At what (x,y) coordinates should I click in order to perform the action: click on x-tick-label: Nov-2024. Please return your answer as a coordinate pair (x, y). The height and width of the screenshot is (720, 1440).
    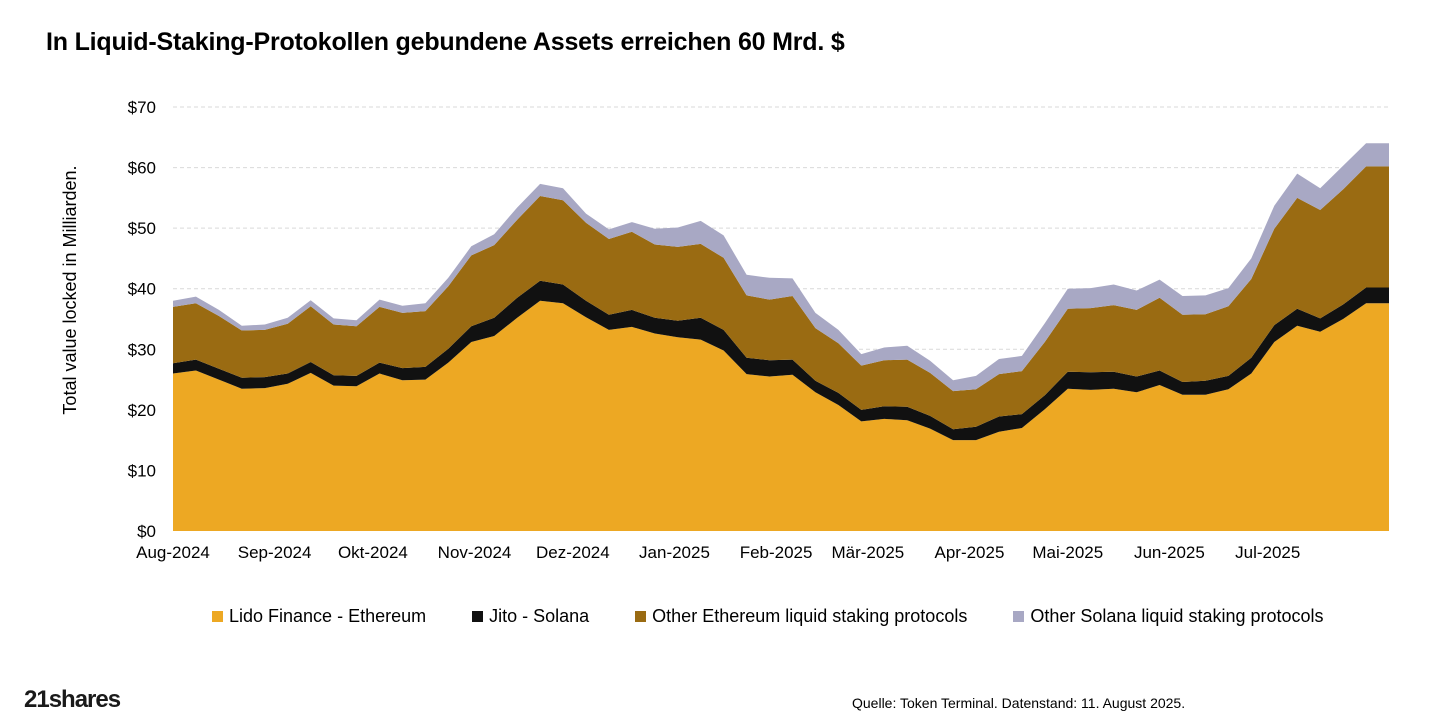
    Looking at the image, I should click on (475, 552).